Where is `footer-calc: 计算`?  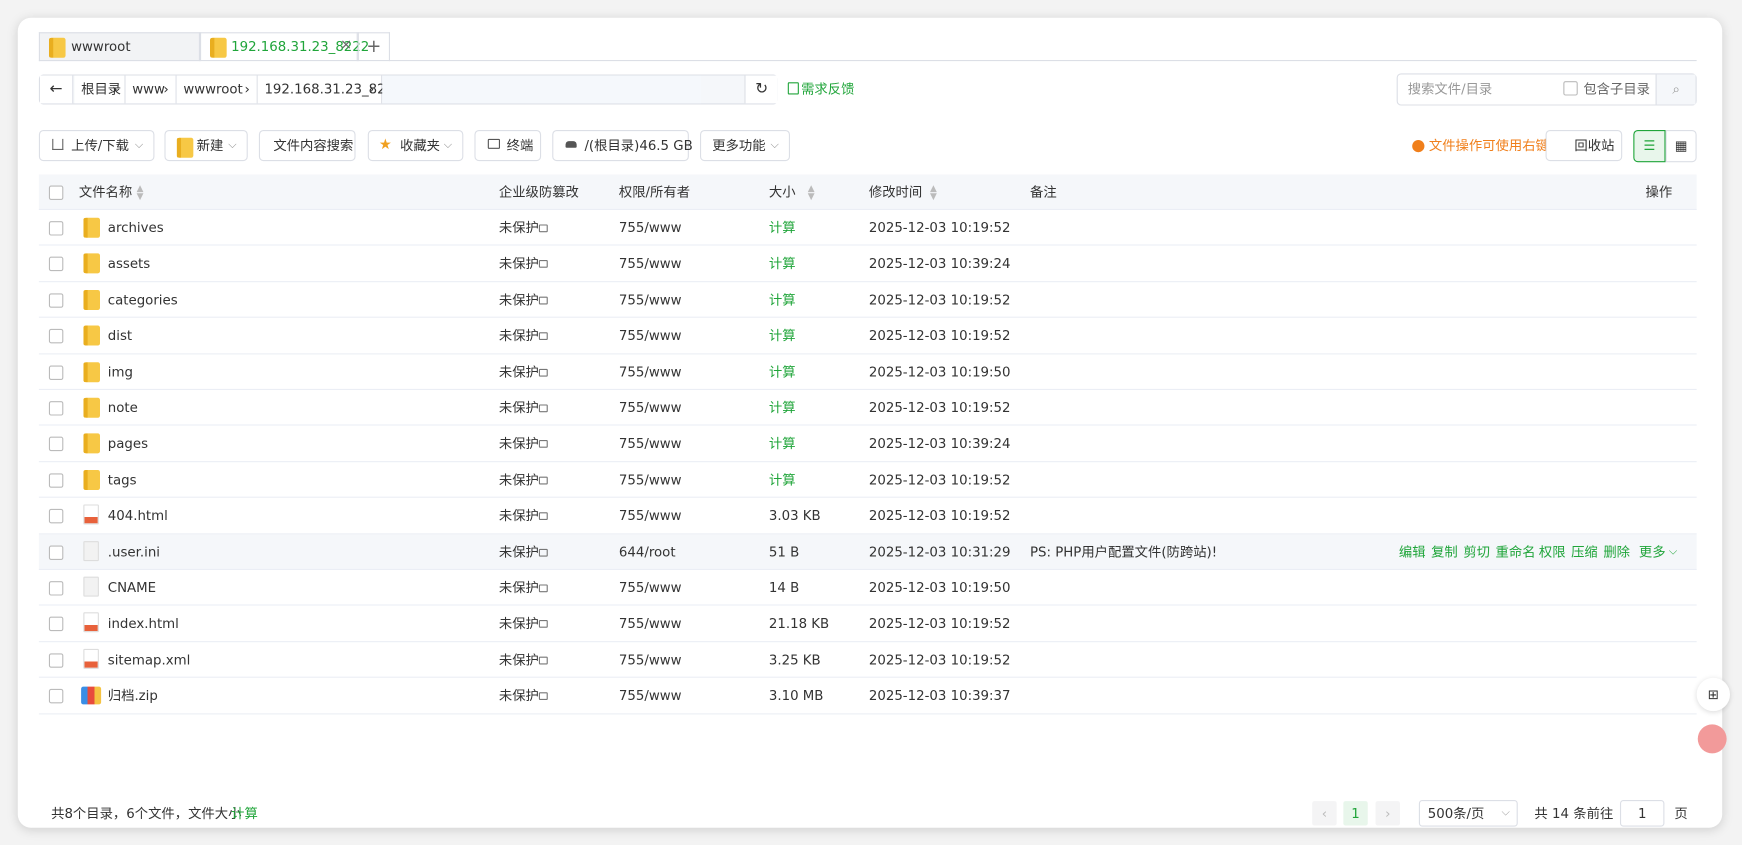
footer-calc: 计算 is located at coordinates (244, 813).